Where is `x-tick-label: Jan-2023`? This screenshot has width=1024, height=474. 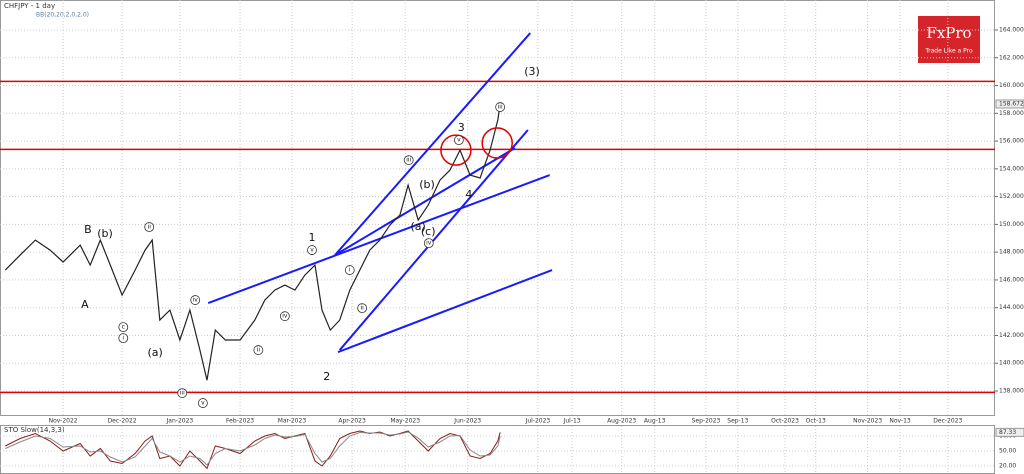 x-tick-label: Jan-2023 is located at coordinates (180, 421).